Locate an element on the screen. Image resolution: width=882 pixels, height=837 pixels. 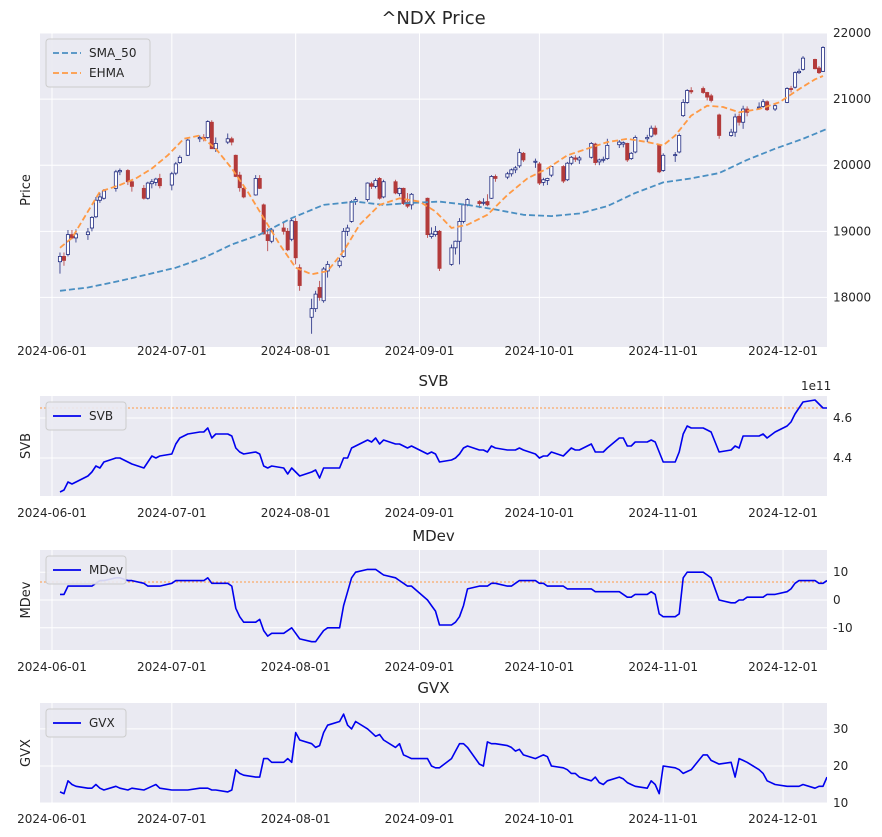
price-title: ^NDX Price is located at coordinates (433, 18).